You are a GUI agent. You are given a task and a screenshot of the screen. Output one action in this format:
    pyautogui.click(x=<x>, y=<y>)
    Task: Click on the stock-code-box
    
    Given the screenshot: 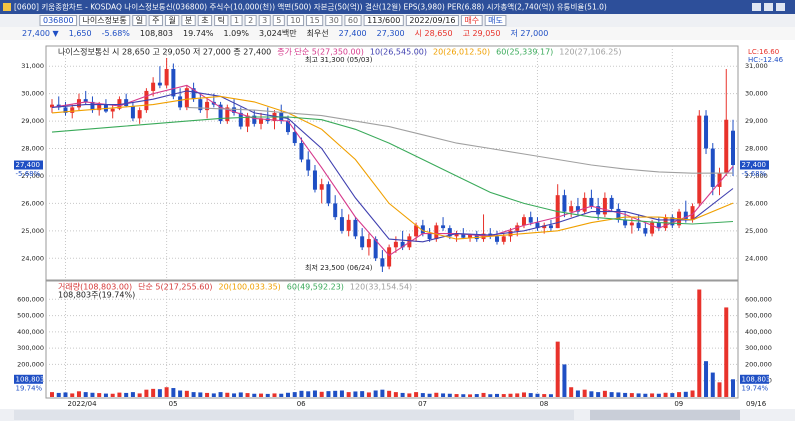 What is the action you would take?
    pyautogui.click(x=58, y=20)
    